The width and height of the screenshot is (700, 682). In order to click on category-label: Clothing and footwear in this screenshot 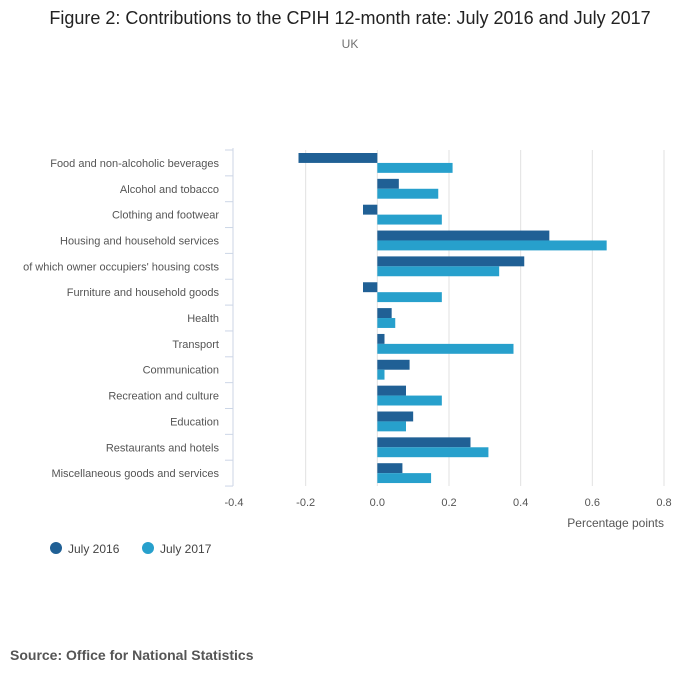, I will do `click(165, 216)`.